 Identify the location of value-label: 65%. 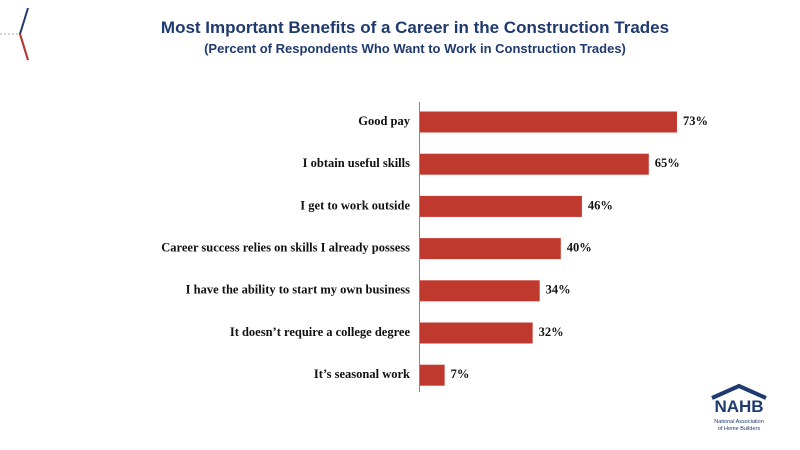
(667, 163).